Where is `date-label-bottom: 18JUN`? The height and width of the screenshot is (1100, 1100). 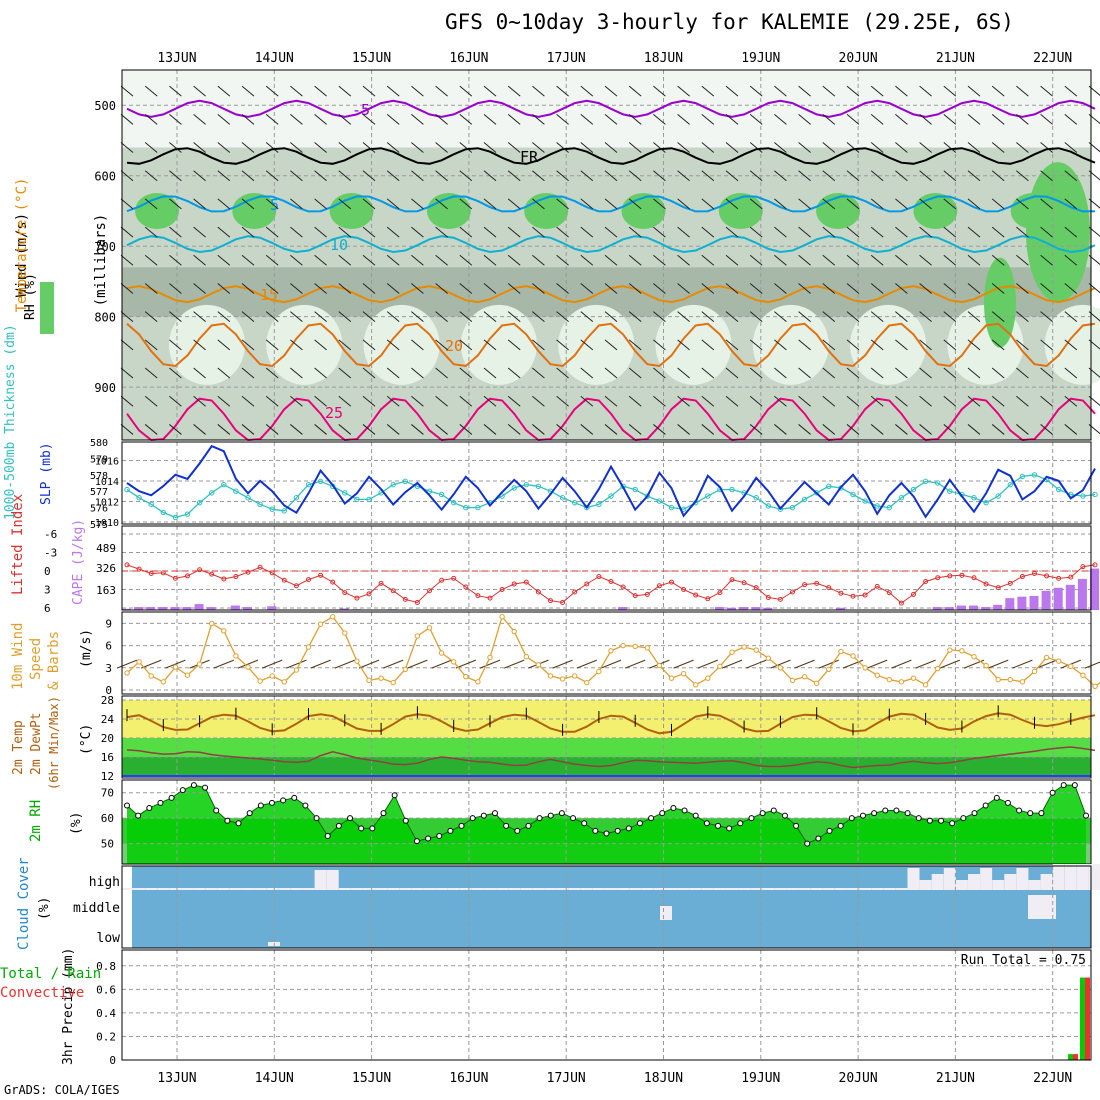 date-label-bottom: 18JUN is located at coordinates (663, 1078).